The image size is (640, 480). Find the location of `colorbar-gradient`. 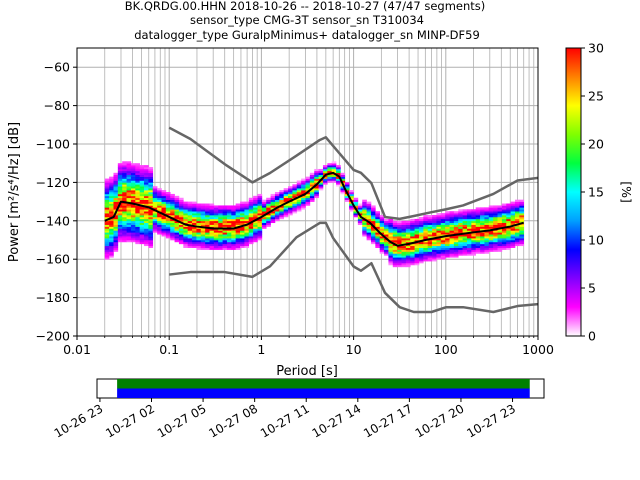

colorbar-gradient is located at coordinates (573, 192).